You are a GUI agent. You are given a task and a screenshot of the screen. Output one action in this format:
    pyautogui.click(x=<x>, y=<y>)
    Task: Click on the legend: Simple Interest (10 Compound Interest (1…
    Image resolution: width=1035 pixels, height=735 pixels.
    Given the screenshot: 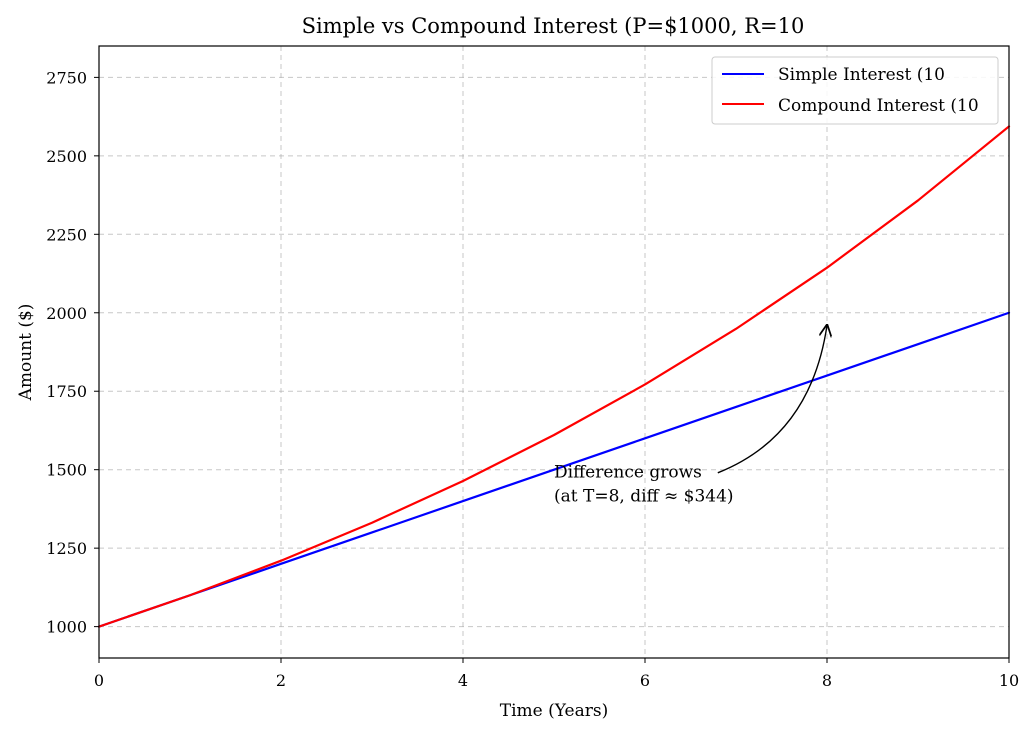 What is the action you would take?
    pyautogui.click(x=855, y=90)
    